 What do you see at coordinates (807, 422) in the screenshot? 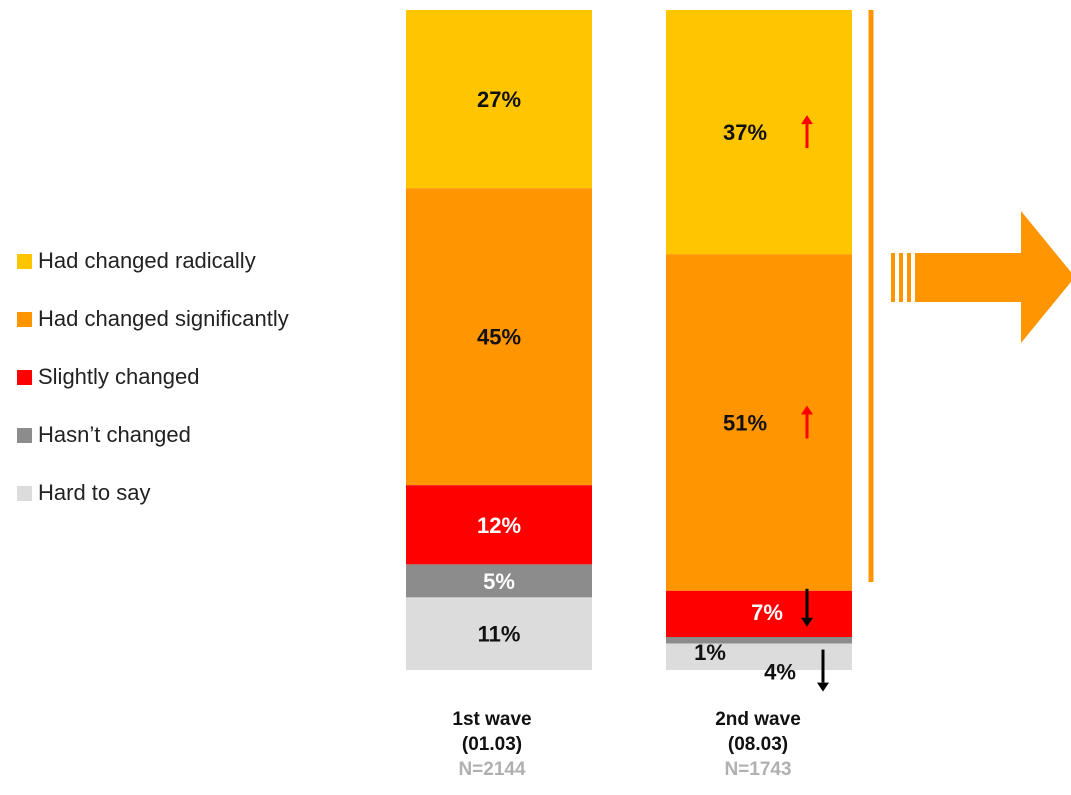
I see `arrow-up-icon-2-significantly` at bounding box center [807, 422].